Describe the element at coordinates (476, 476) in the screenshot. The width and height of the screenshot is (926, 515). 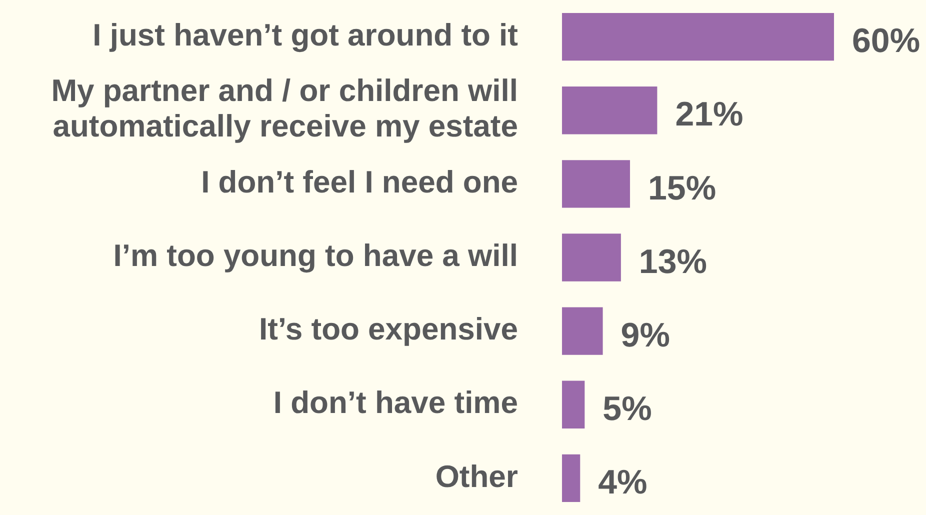
I see `y-tick-label: Other` at that location.